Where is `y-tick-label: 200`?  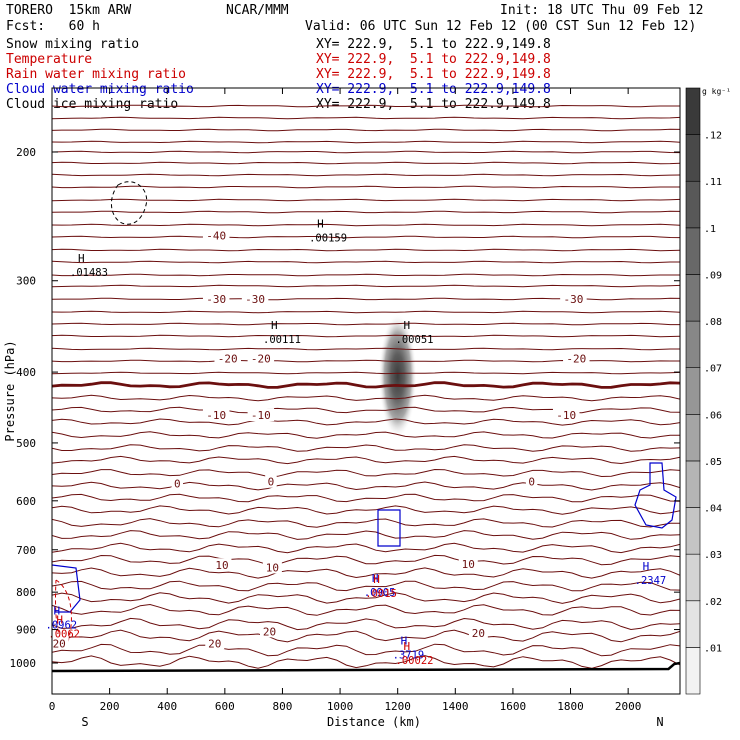
y-tick-label: 200 is located at coordinates (26, 152).